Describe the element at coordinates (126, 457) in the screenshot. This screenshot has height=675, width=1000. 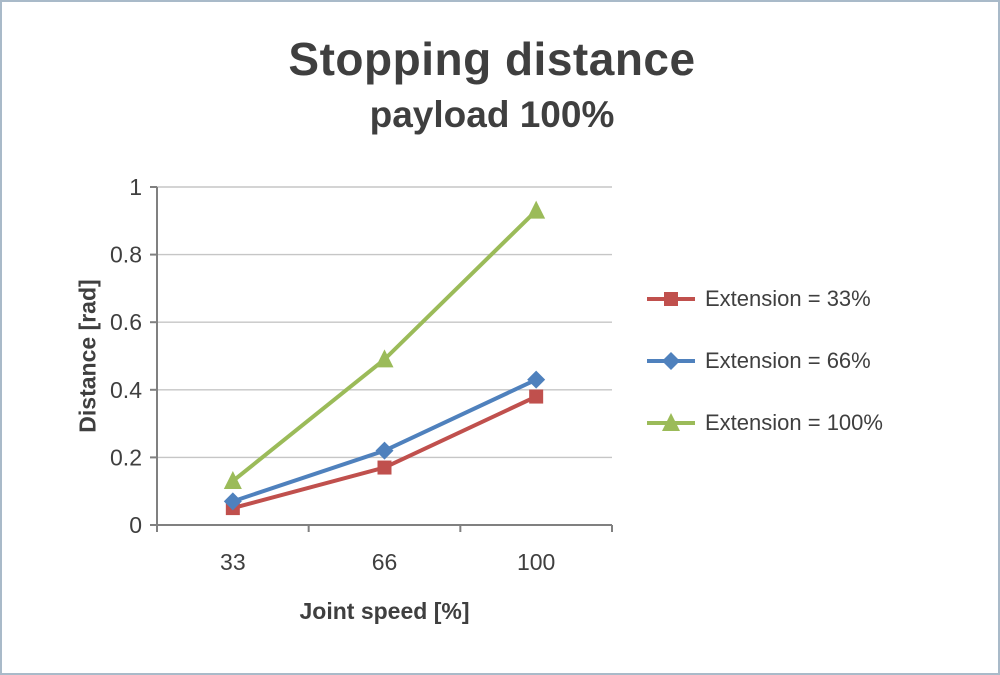
I see `svg-text: 0.2` at that location.